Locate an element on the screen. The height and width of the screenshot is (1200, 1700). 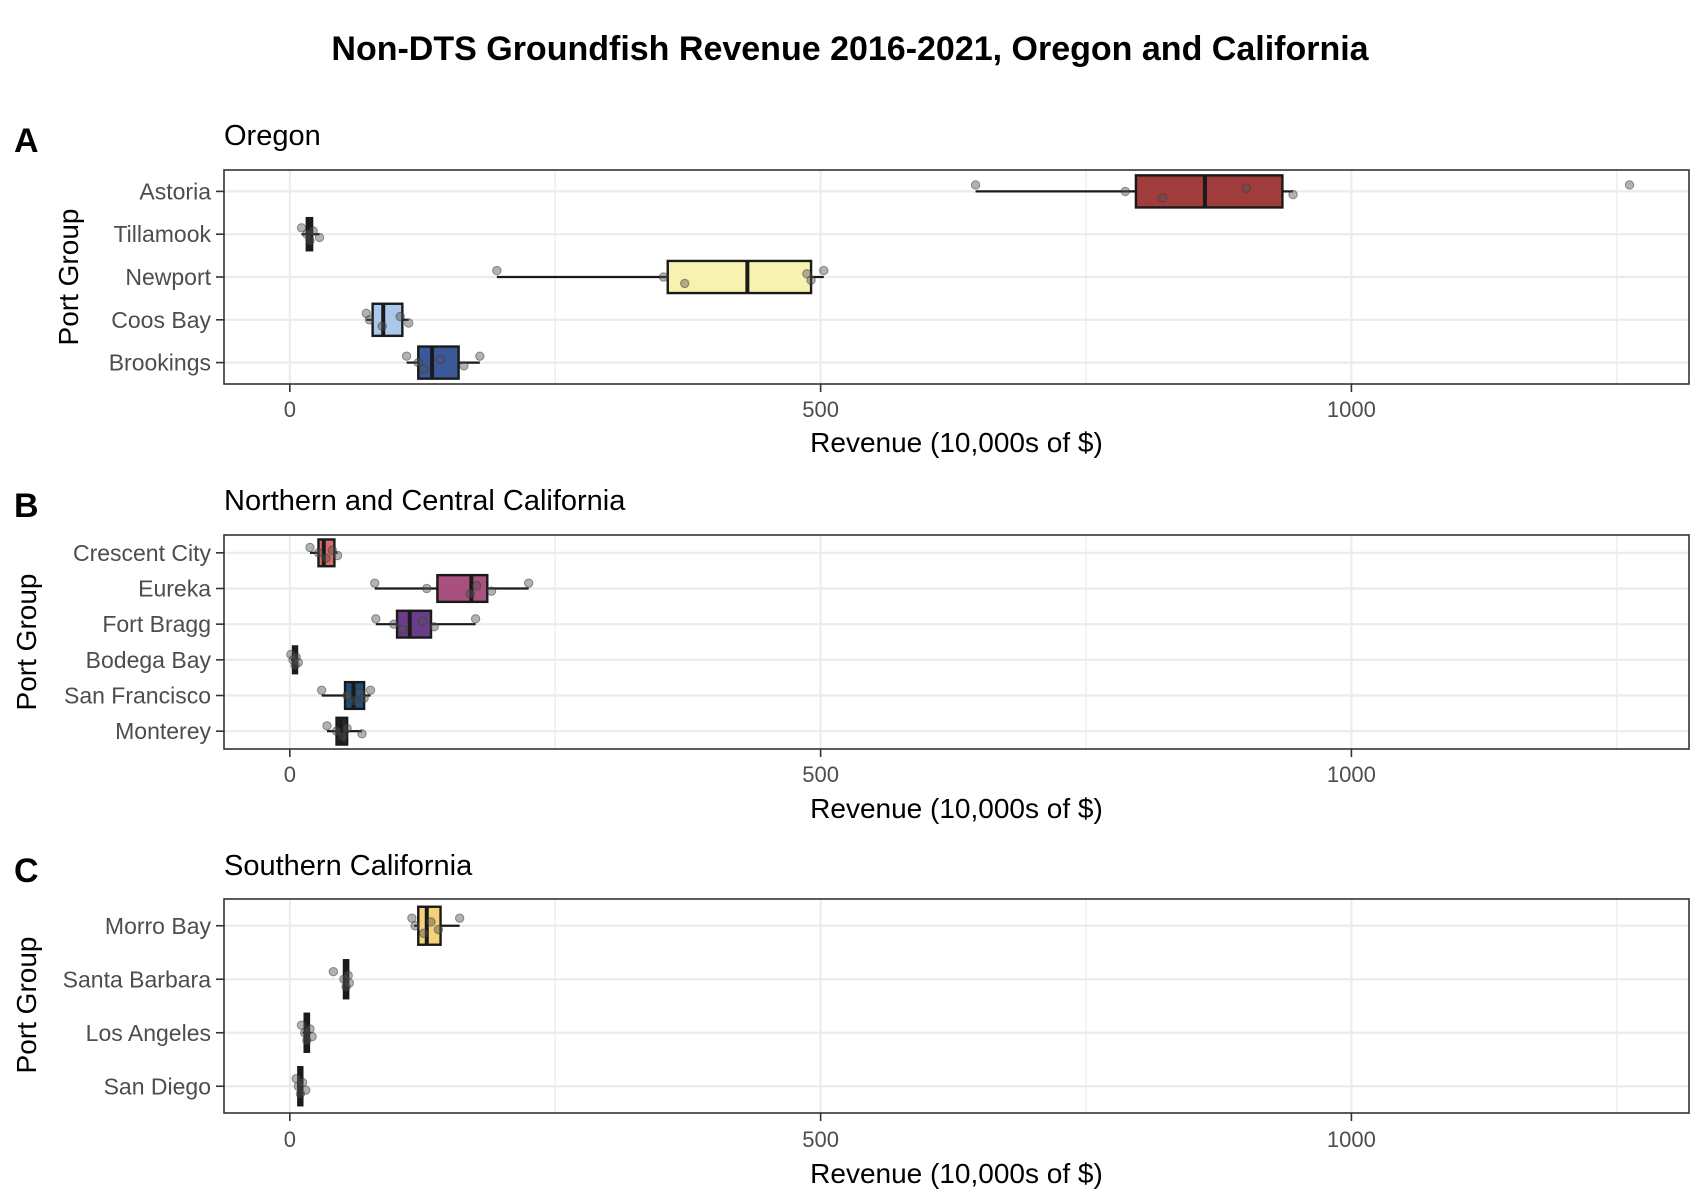
panel-tag: C is located at coordinates (26, 871).